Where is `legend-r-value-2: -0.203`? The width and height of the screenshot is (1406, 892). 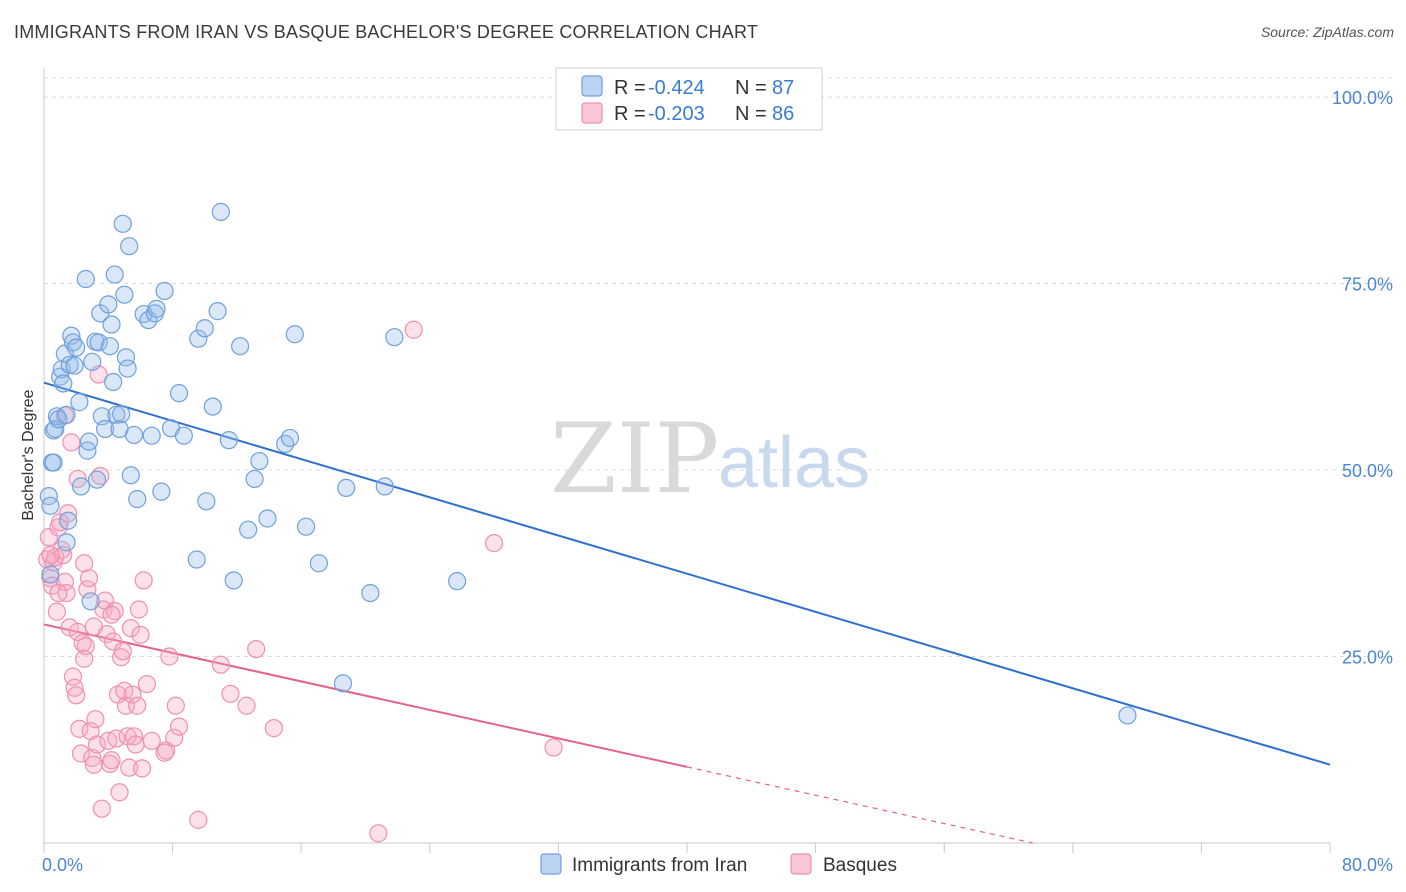
legend-r-value-2: -0.203 is located at coordinates (676, 114).